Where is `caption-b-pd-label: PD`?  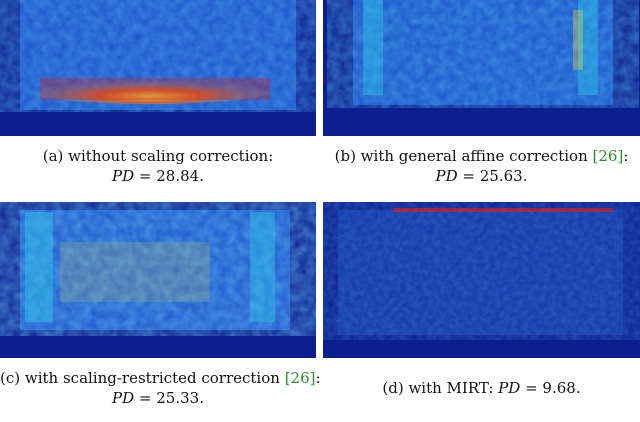 caption-b-pd-label: PD is located at coordinates (446, 176).